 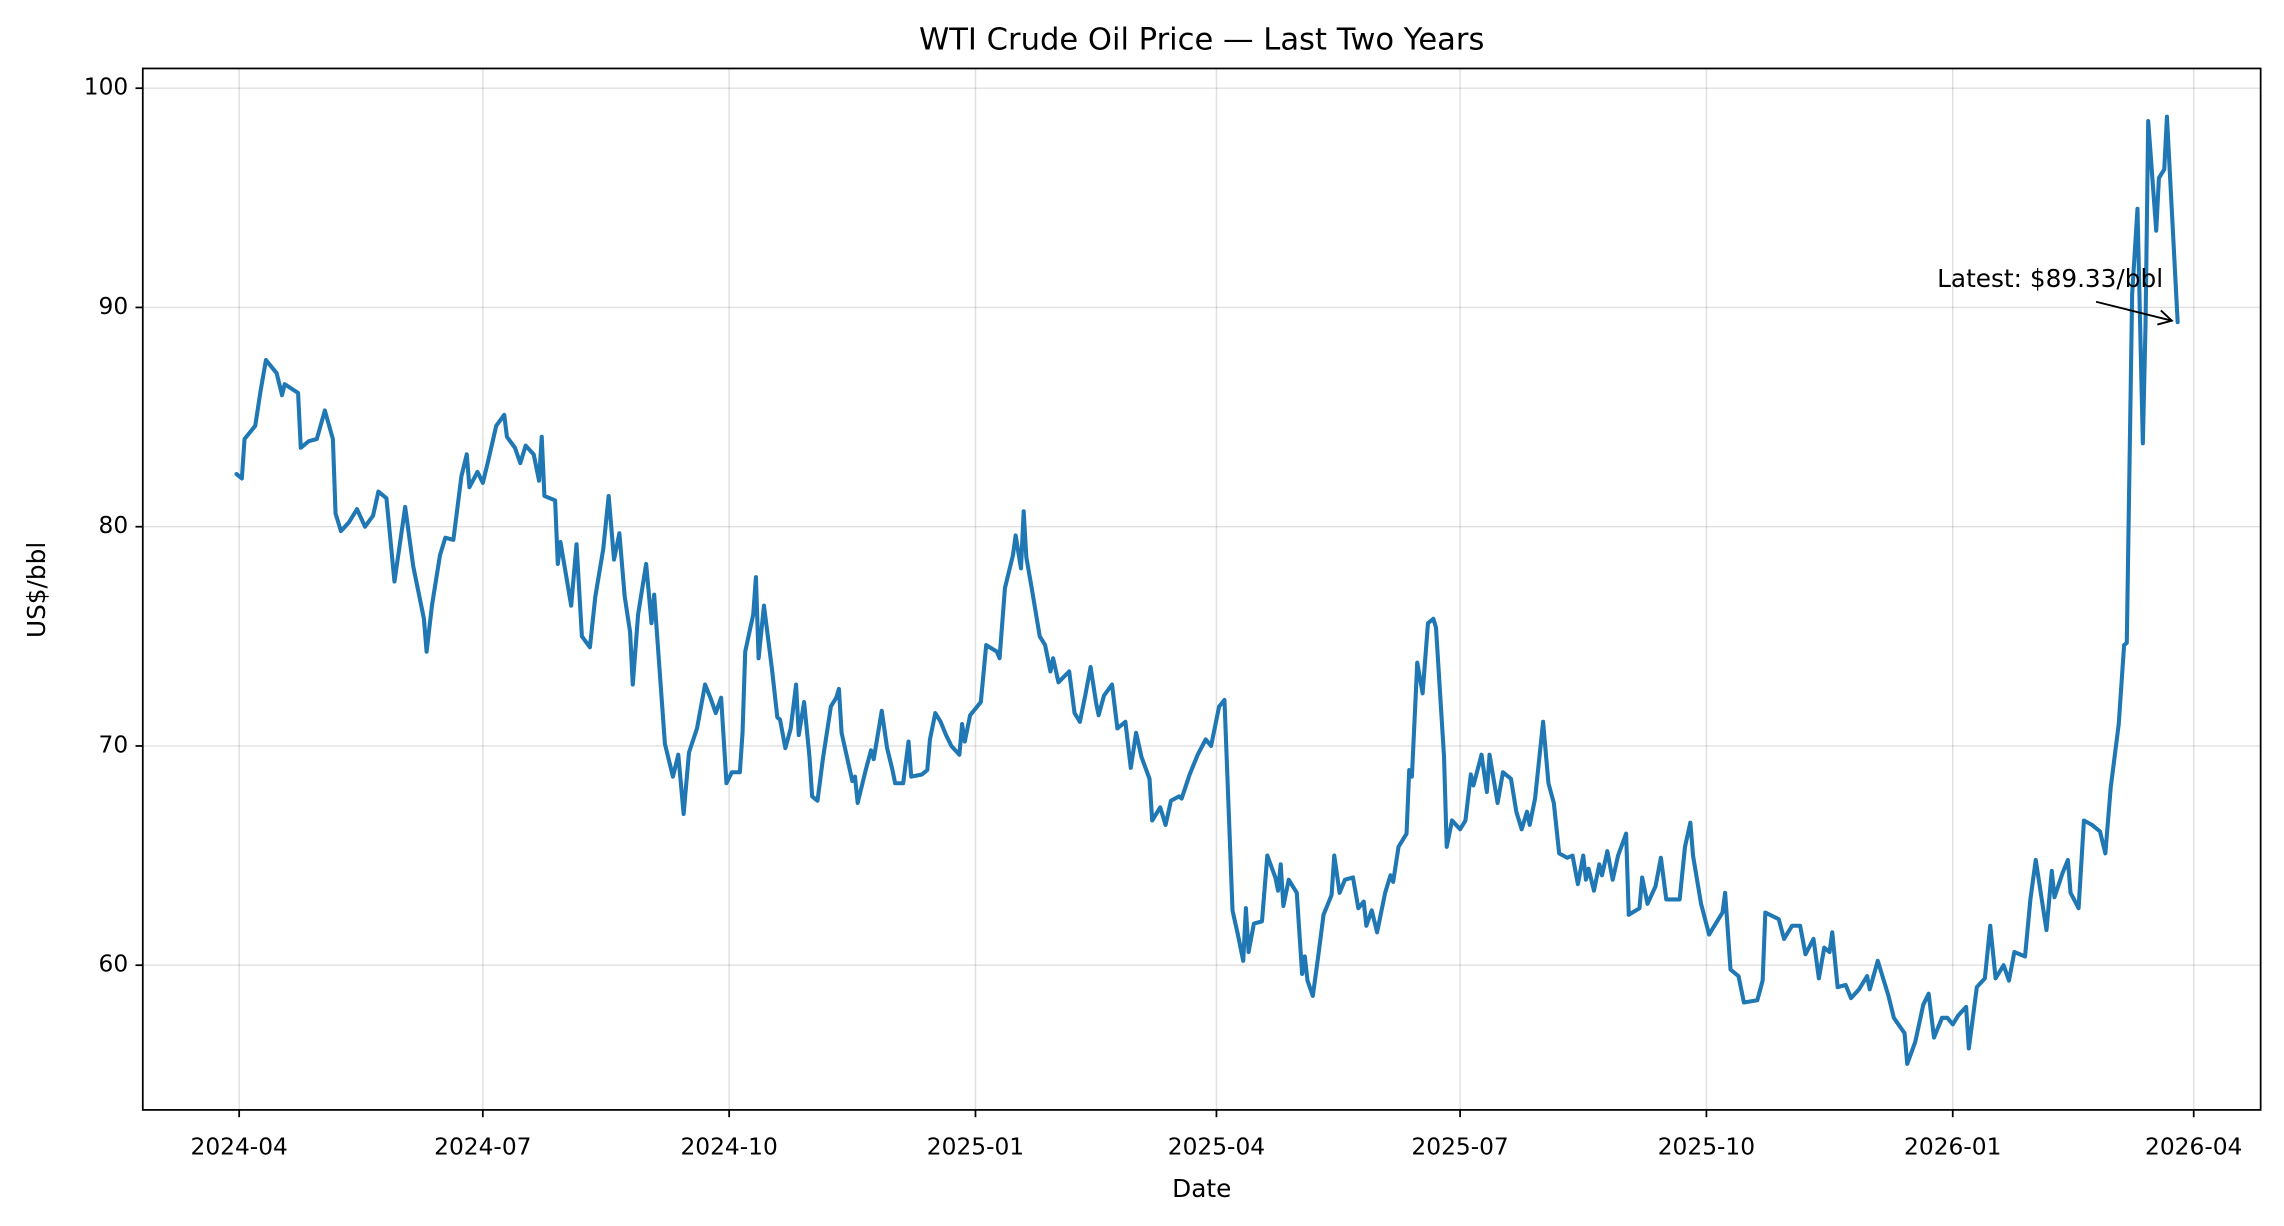 I want to click on y-axis-label: US$/bbl, so click(x=36, y=590).